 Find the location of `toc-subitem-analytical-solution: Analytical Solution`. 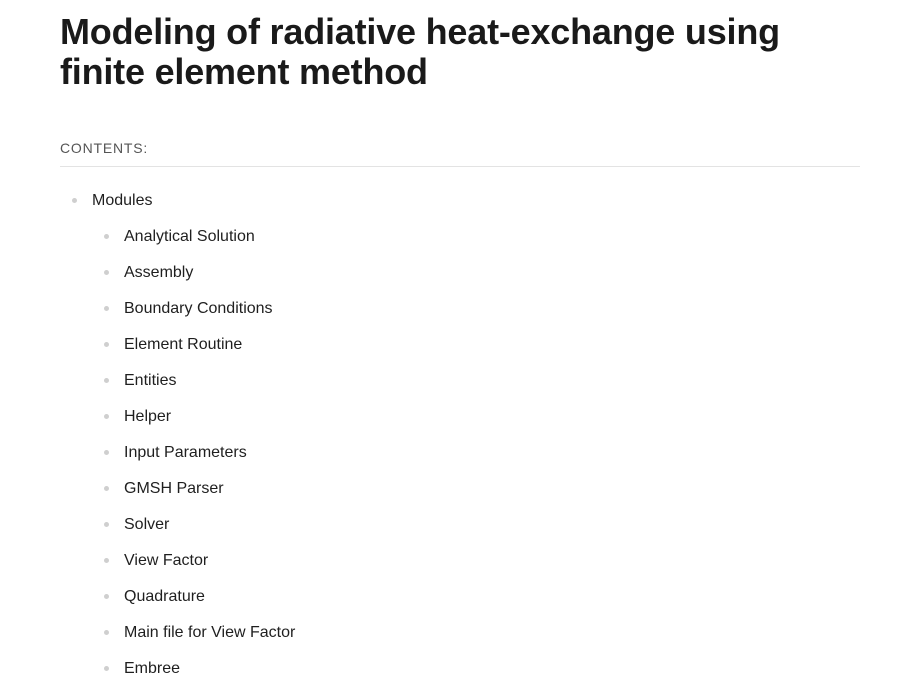

toc-subitem-analytical-solution: Analytical Solution is located at coordinates (476, 245).